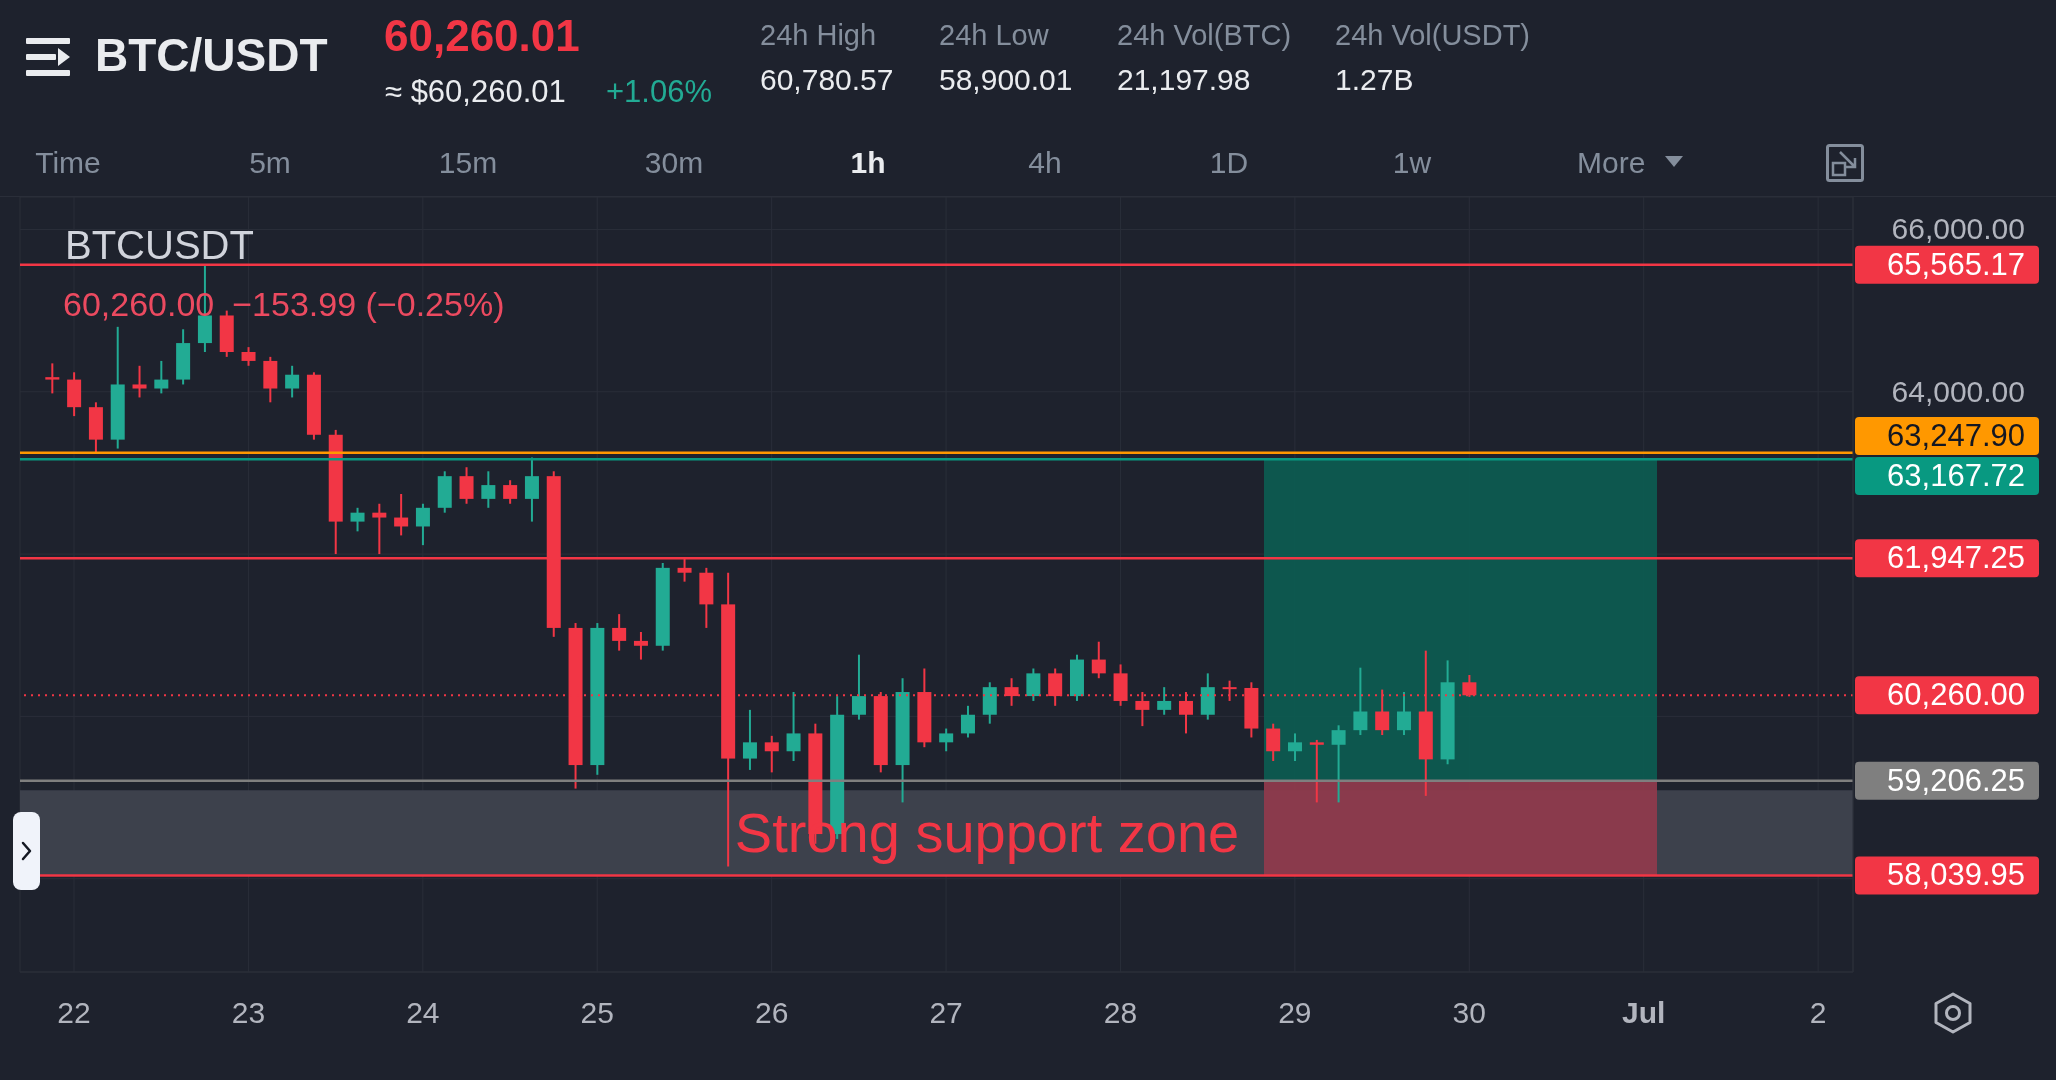 The width and height of the screenshot is (2056, 1080). What do you see at coordinates (482, 36) in the screenshot?
I see `text: 60,260.01` at bounding box center [482, 36].